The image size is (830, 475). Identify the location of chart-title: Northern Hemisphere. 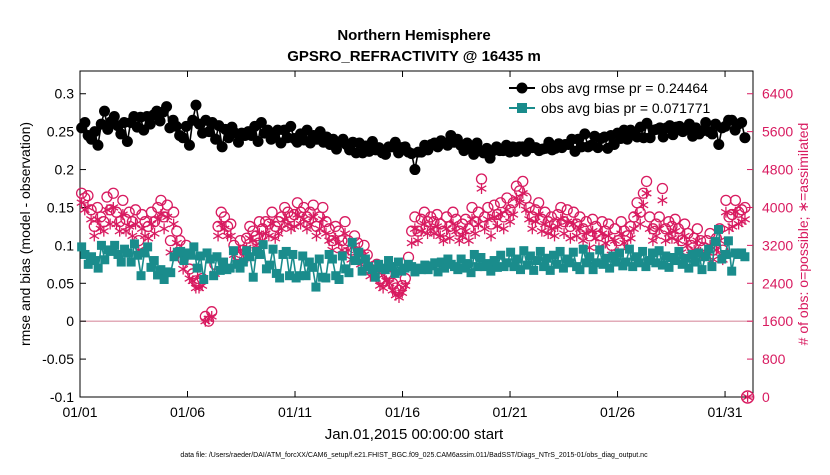
(413, 35).